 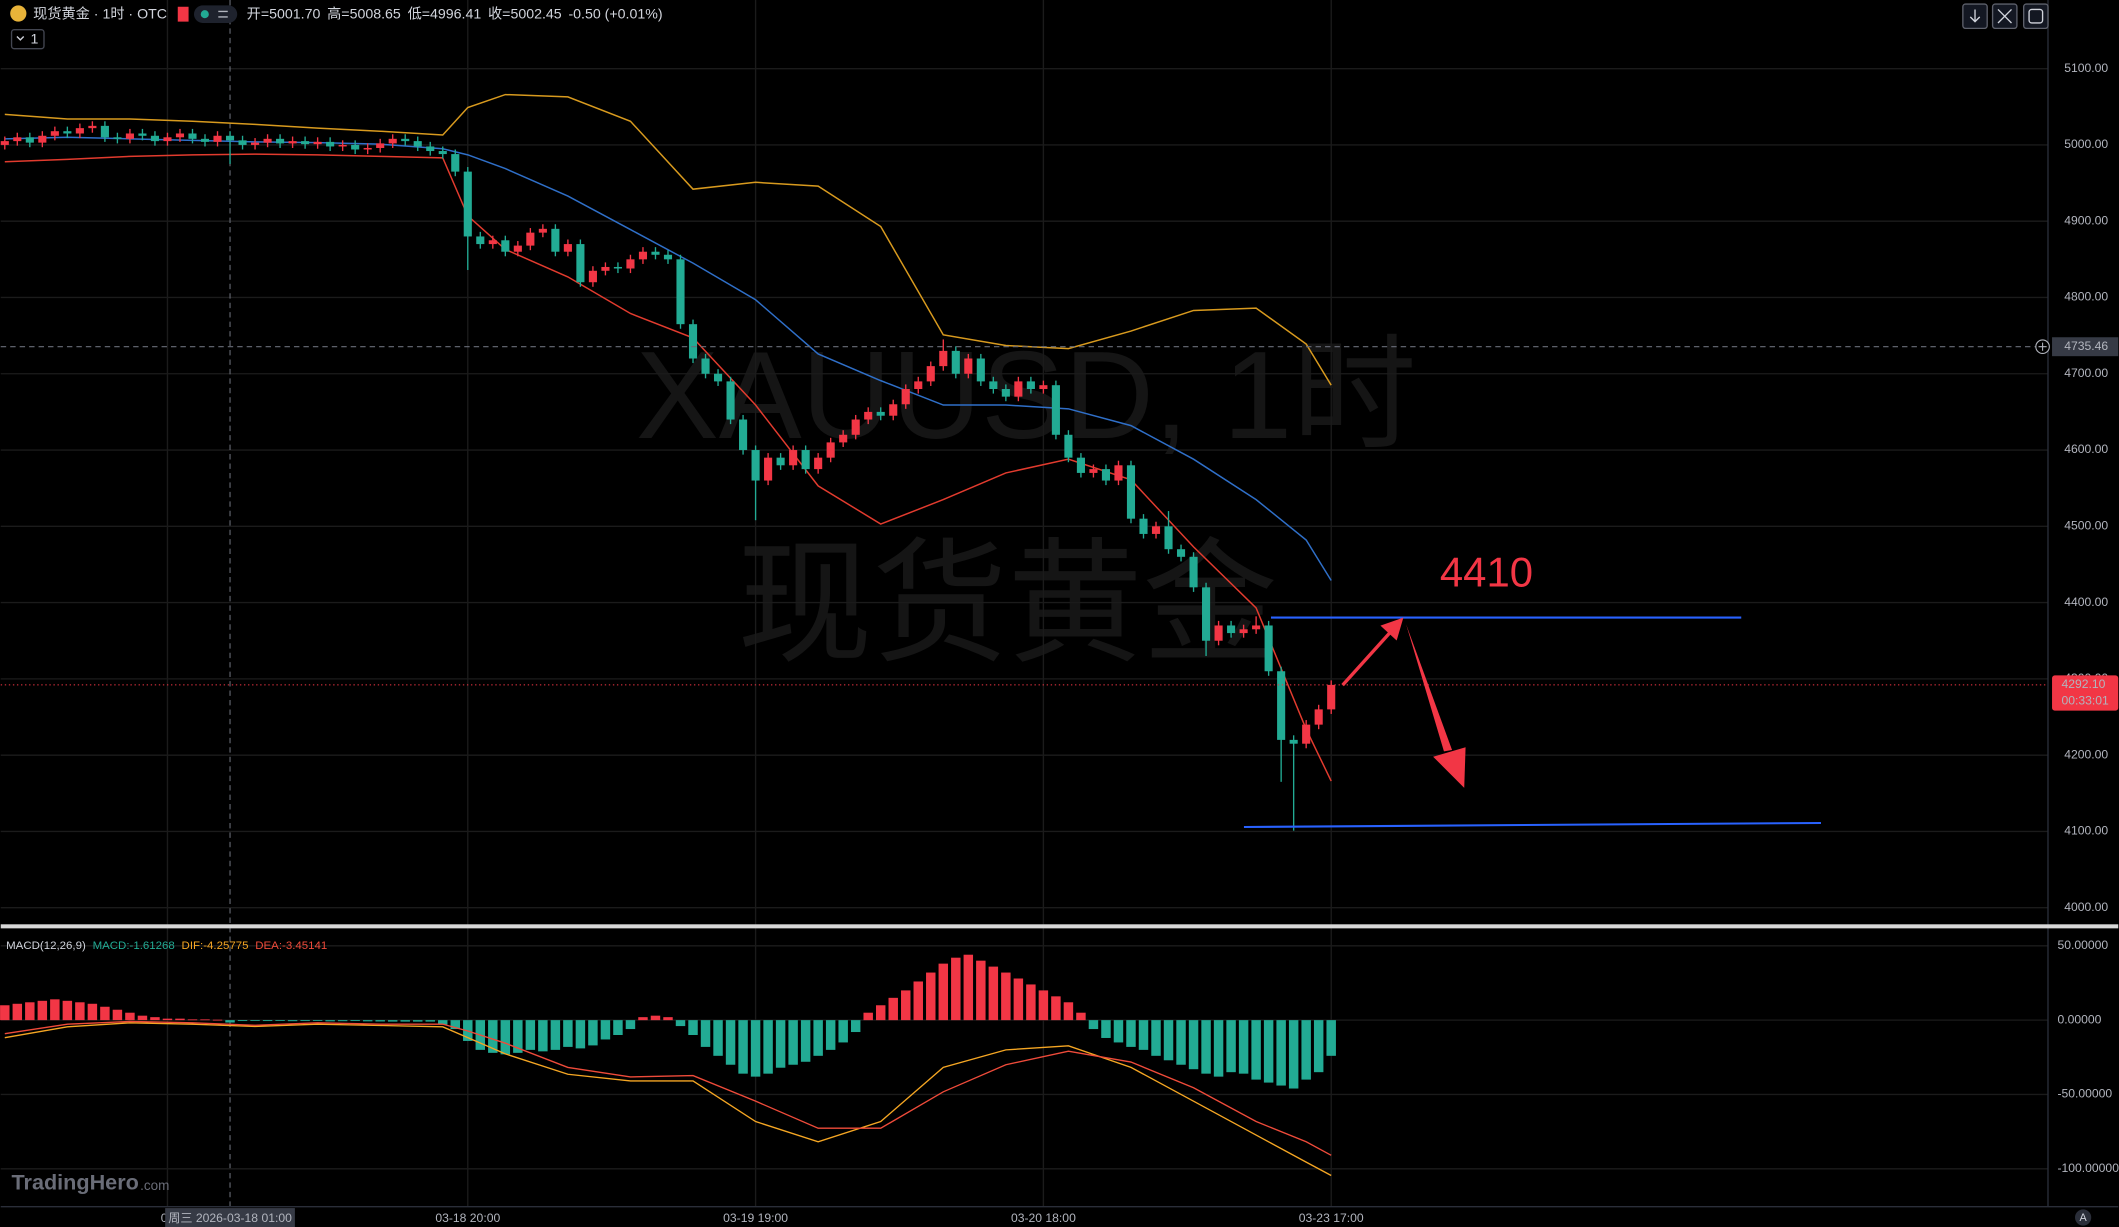 What do you see at coordinates (27, 39) in the screenshot?
I see `interval-button` at bounding box center [27, 39].